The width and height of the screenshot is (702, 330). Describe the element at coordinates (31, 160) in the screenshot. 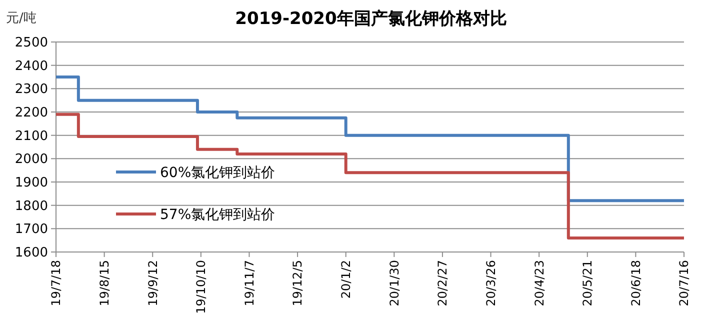

I see `y-tick-label: 2000` at that location.